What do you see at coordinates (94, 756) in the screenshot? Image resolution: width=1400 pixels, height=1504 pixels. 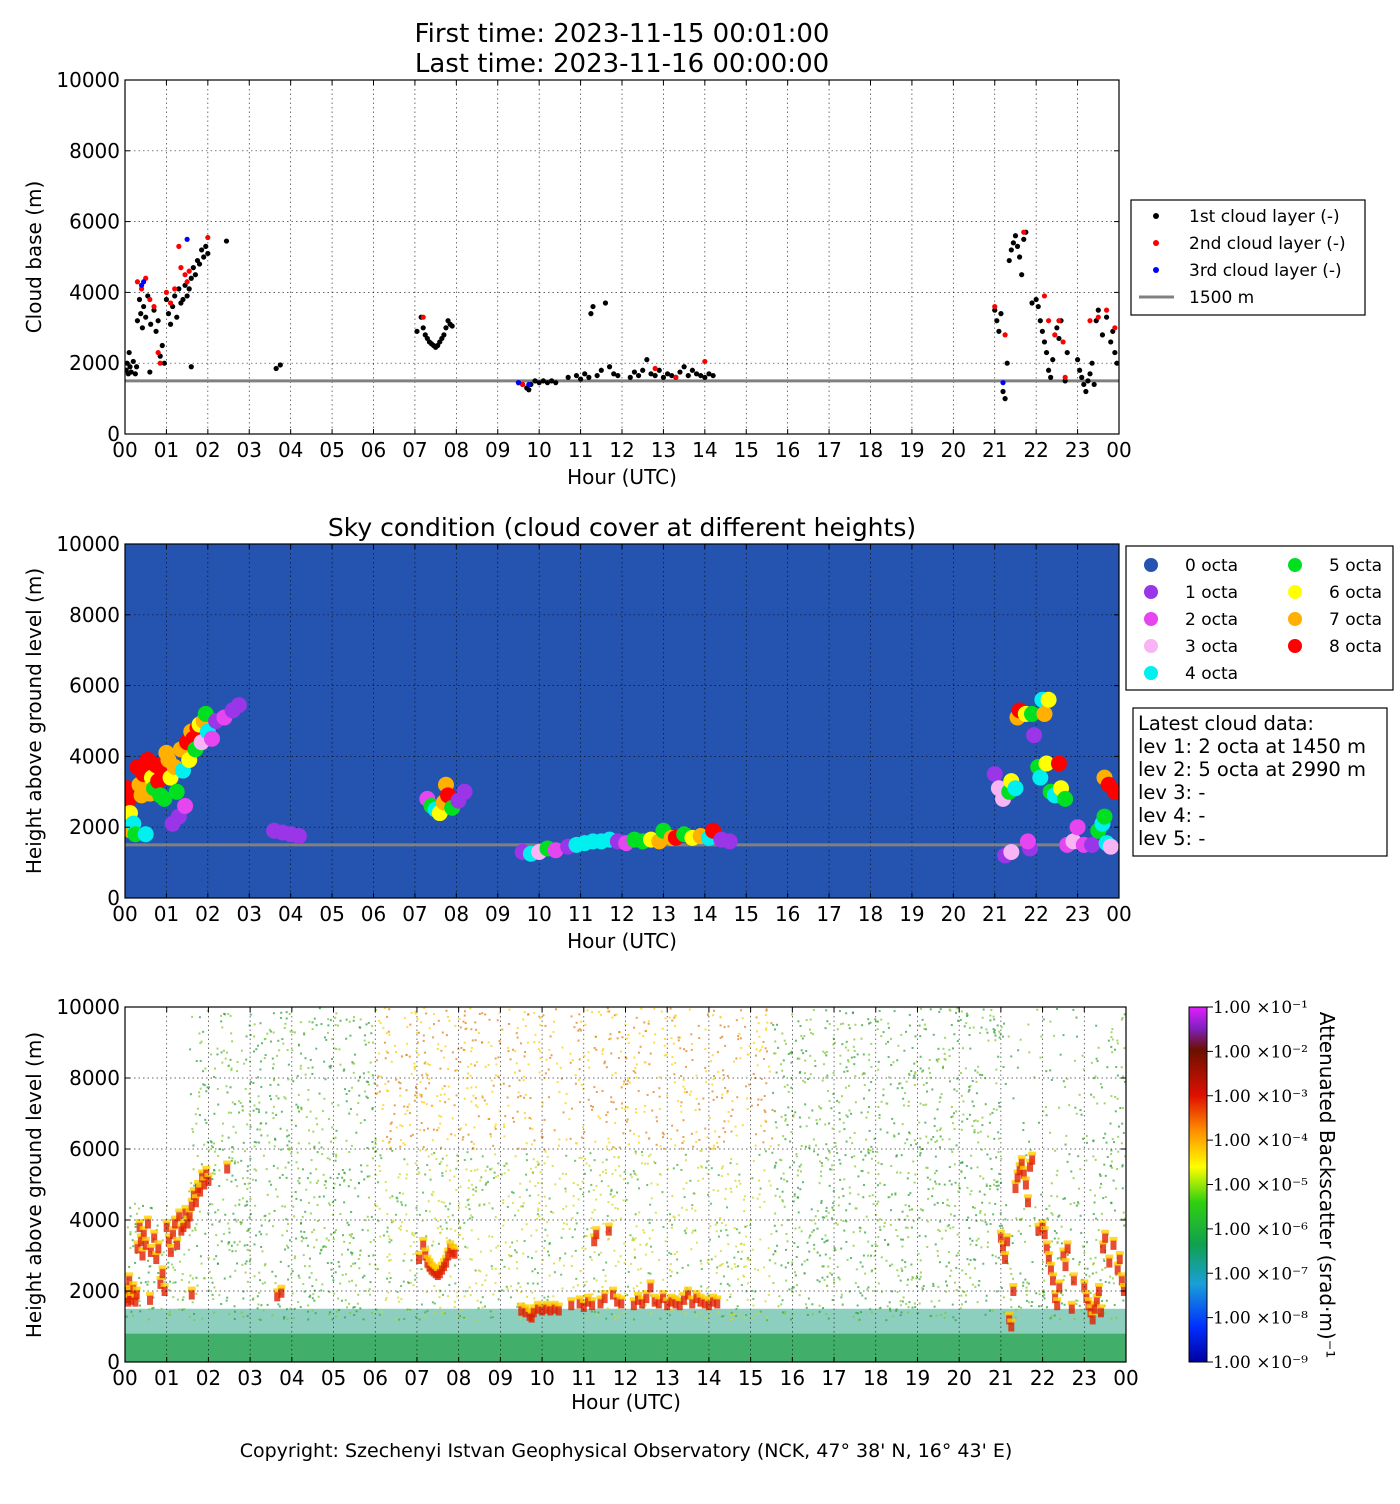 I see `sky-condition-ytick: 4000` at bounding box center [94, 756].